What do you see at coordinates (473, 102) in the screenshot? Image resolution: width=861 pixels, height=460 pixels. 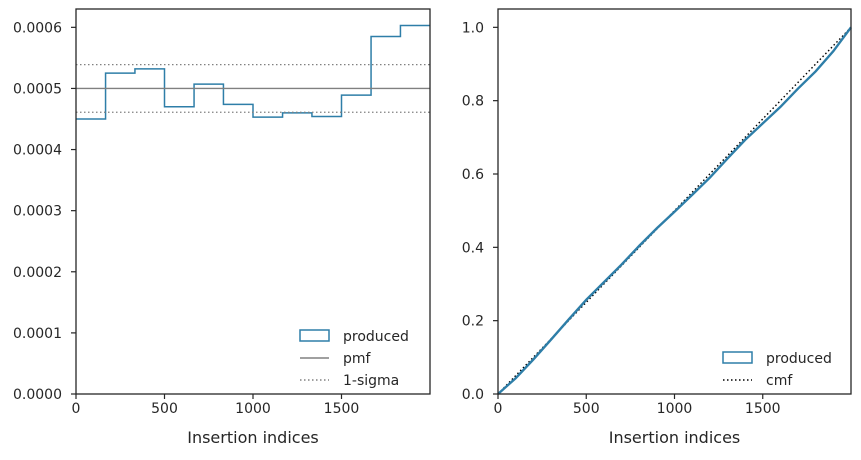 I see `y-tick-label: 0.8` at bounding box center [473, 102].